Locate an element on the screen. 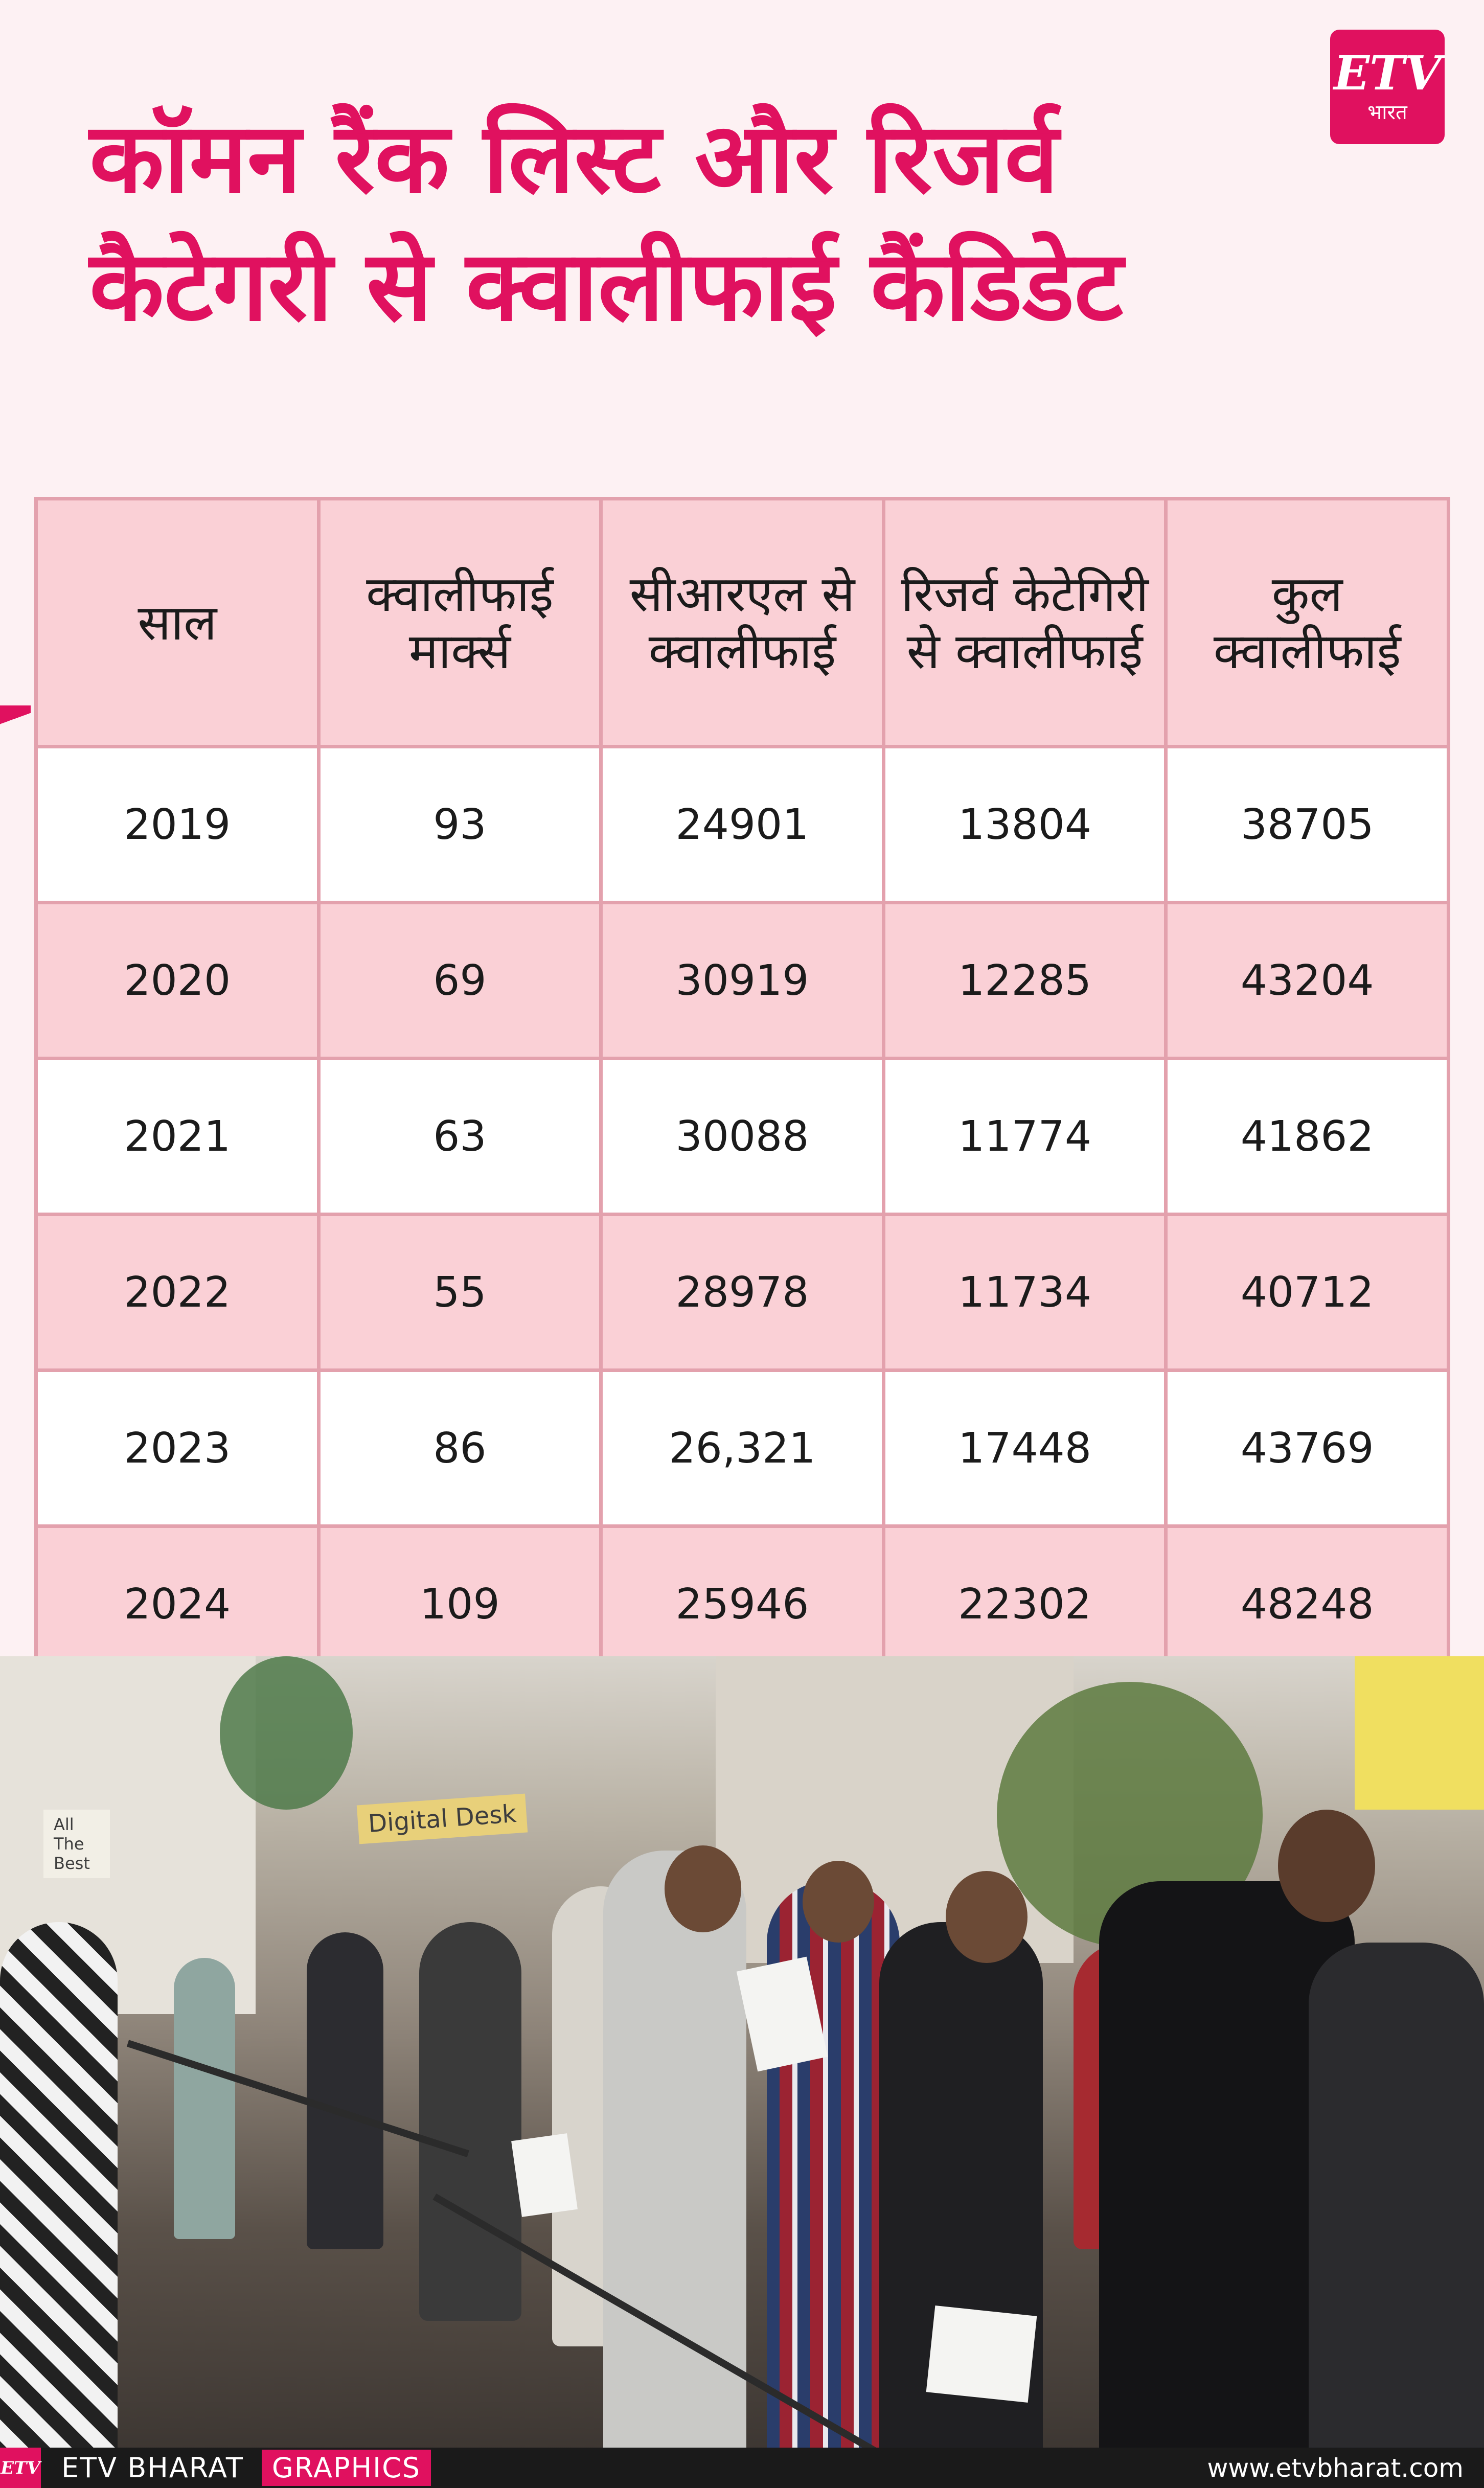  table-cell: 55 is located at coordinates (459, 1292).